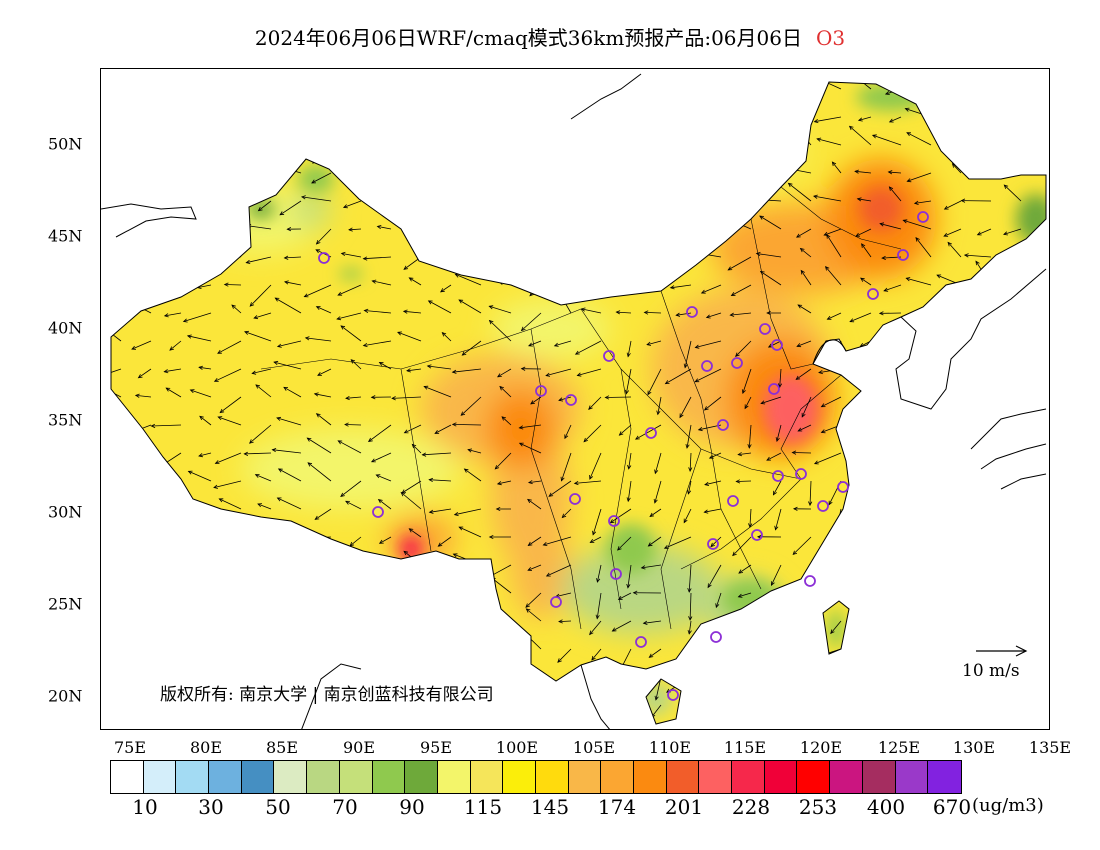  I want to click on lat-label: 50N, so click(65, 144).